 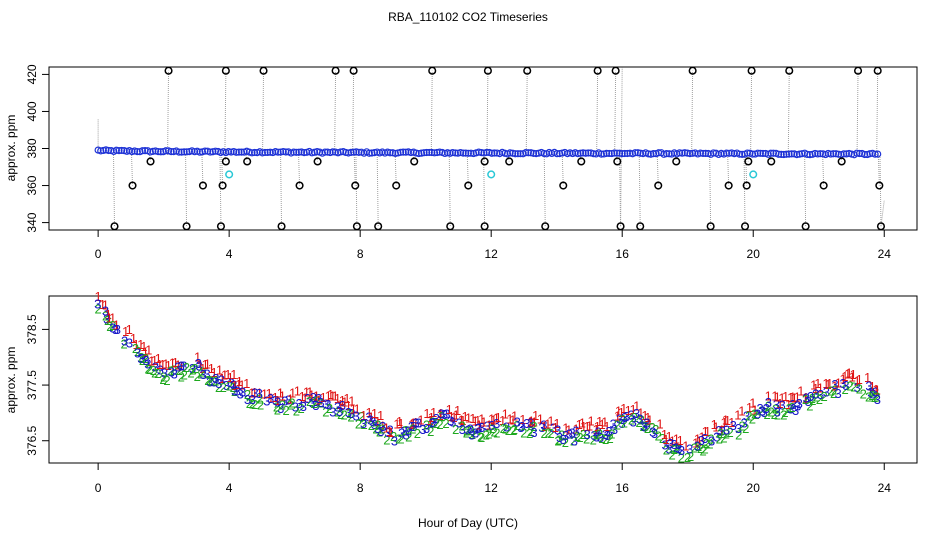 I want to click on bottom-x-tick-label: 24, so click(x=885, y=488).